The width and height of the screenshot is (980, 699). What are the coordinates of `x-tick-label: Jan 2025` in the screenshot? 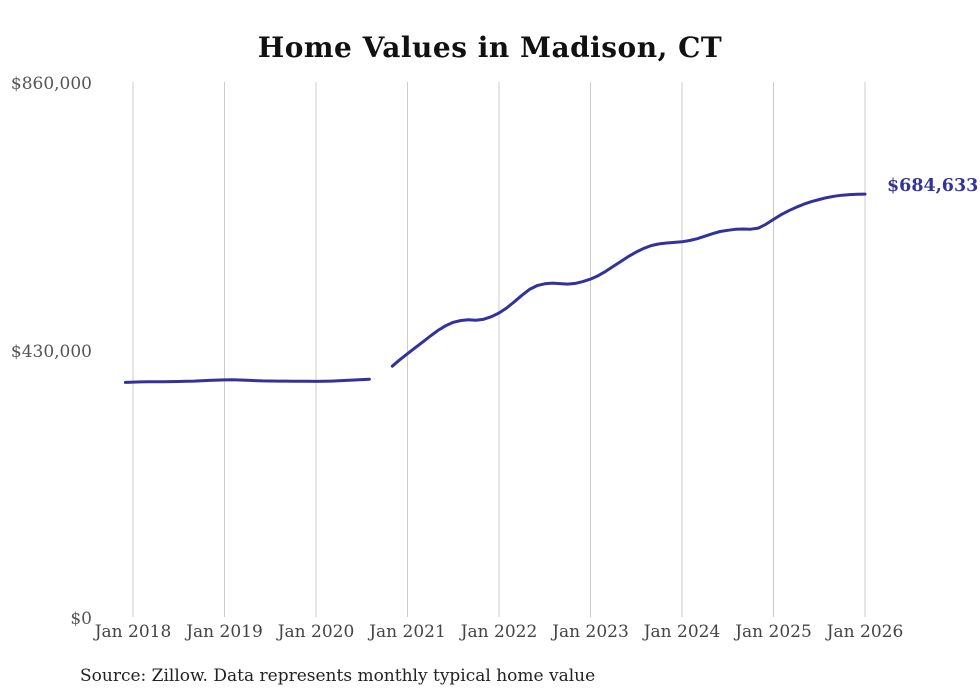 It's located at (773, 632).